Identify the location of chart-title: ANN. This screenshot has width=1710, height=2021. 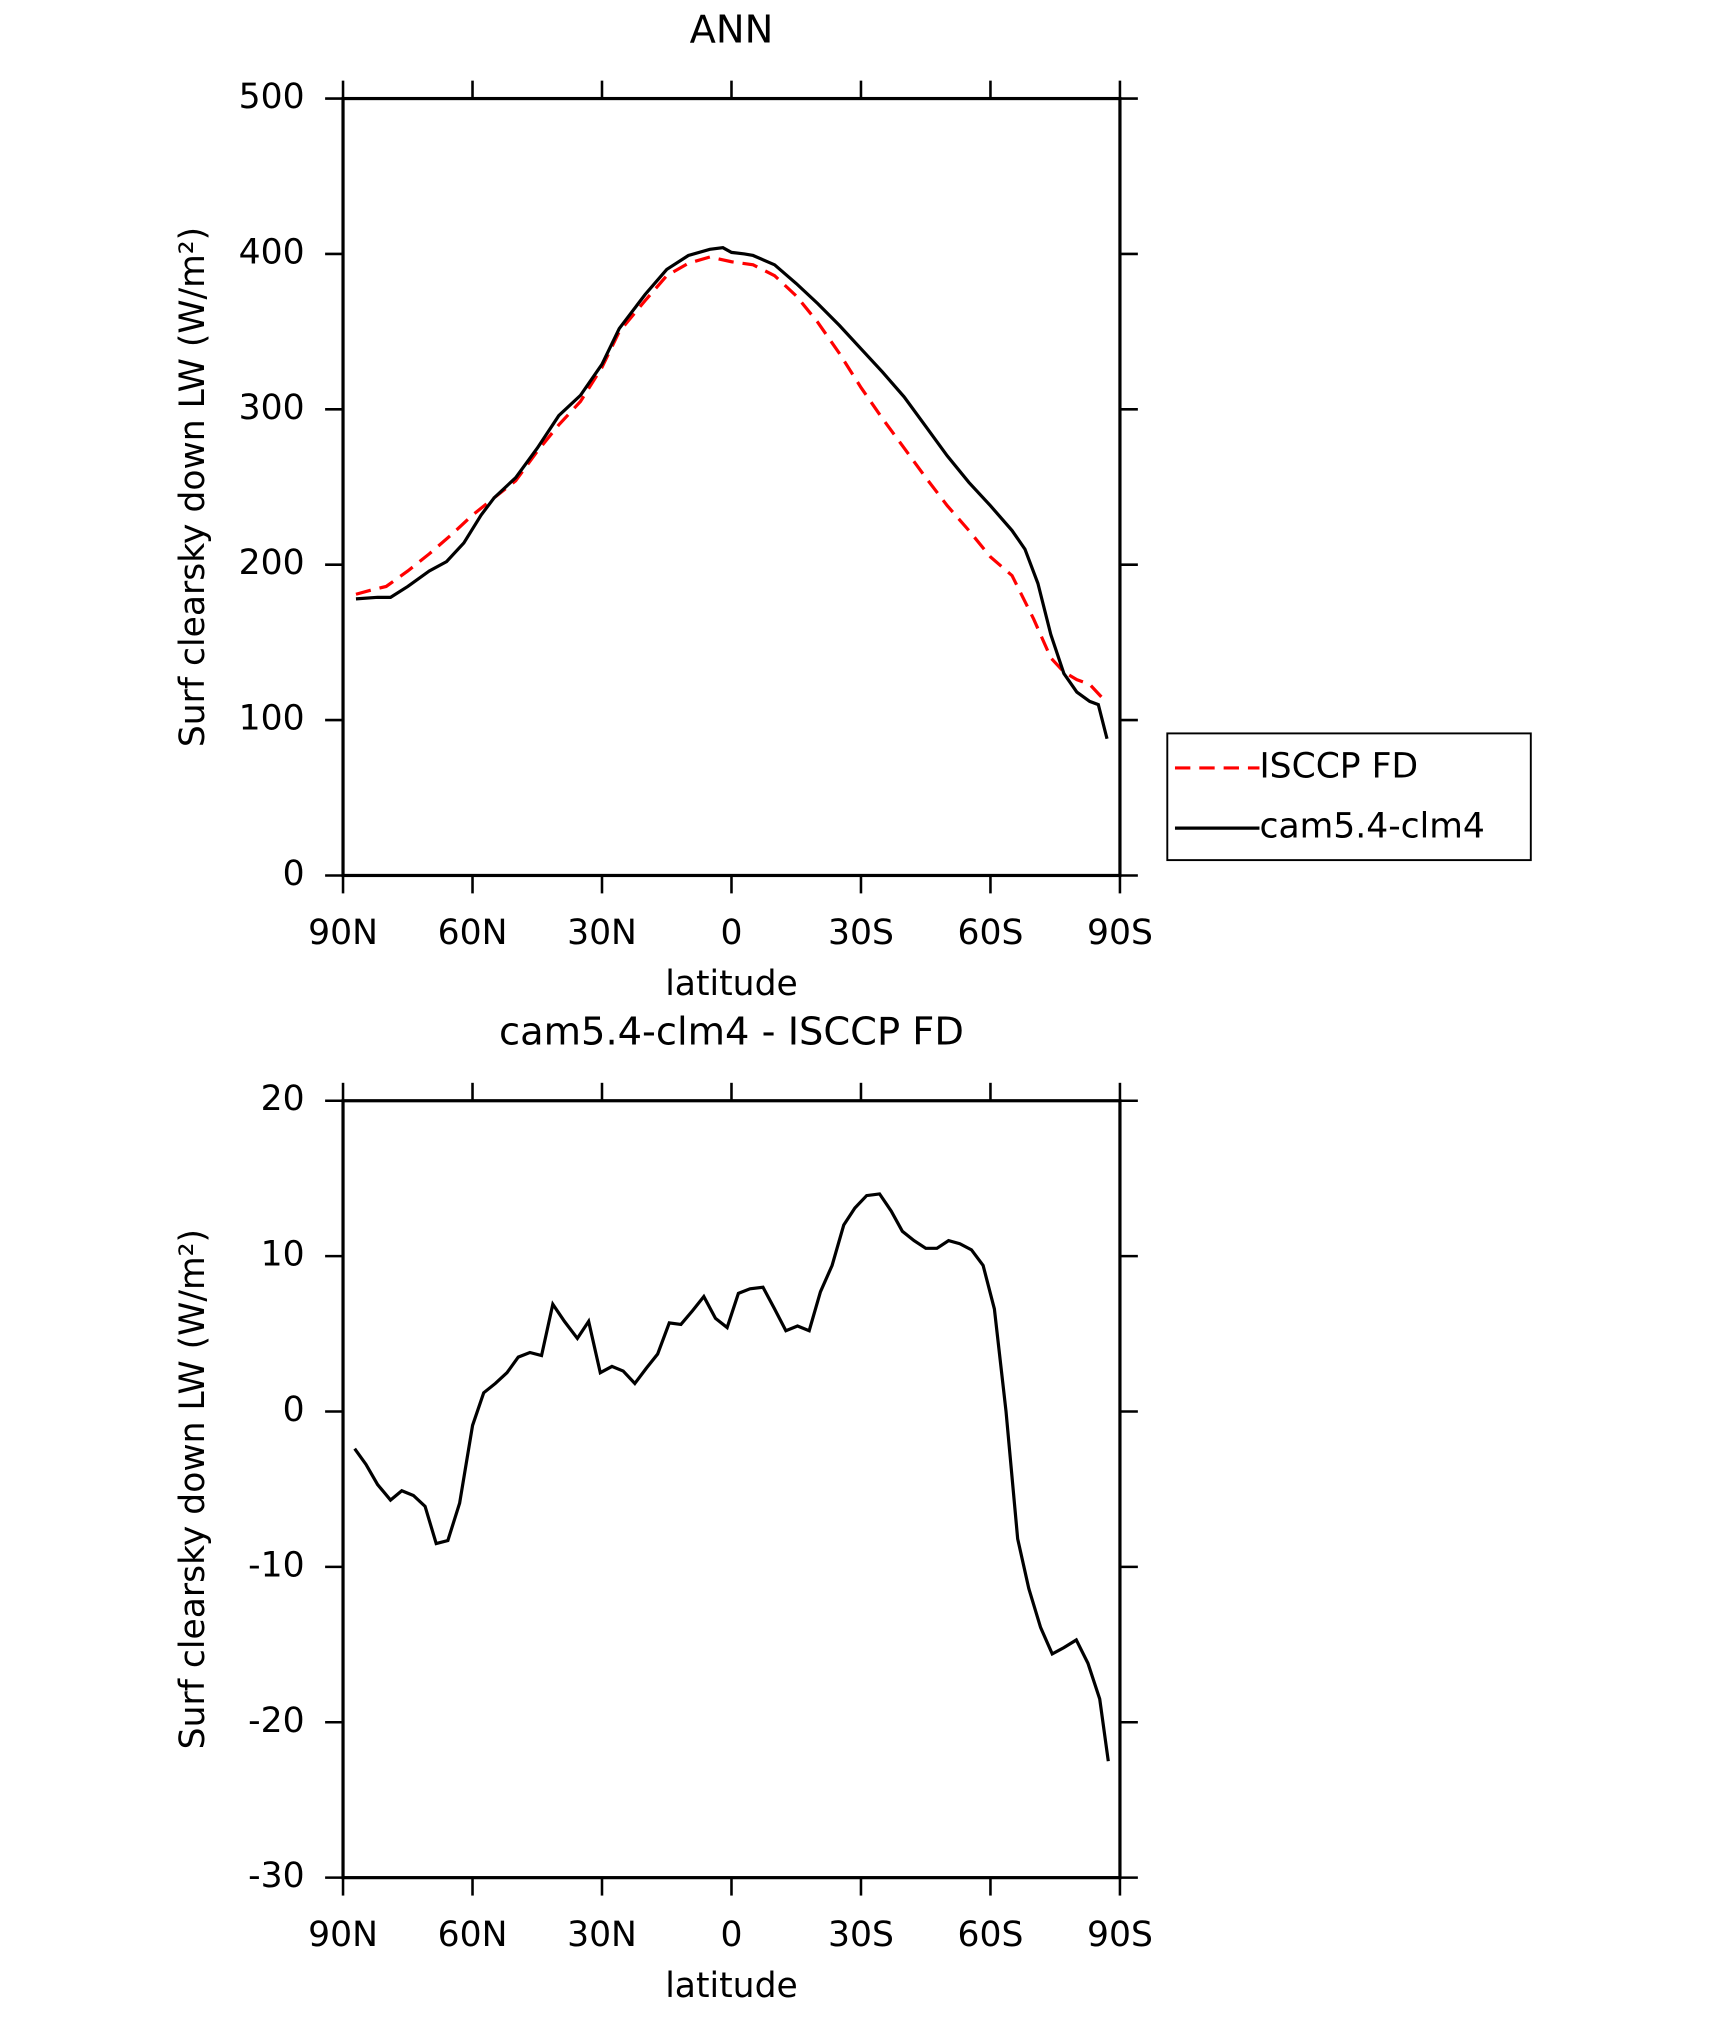
(732, 29).